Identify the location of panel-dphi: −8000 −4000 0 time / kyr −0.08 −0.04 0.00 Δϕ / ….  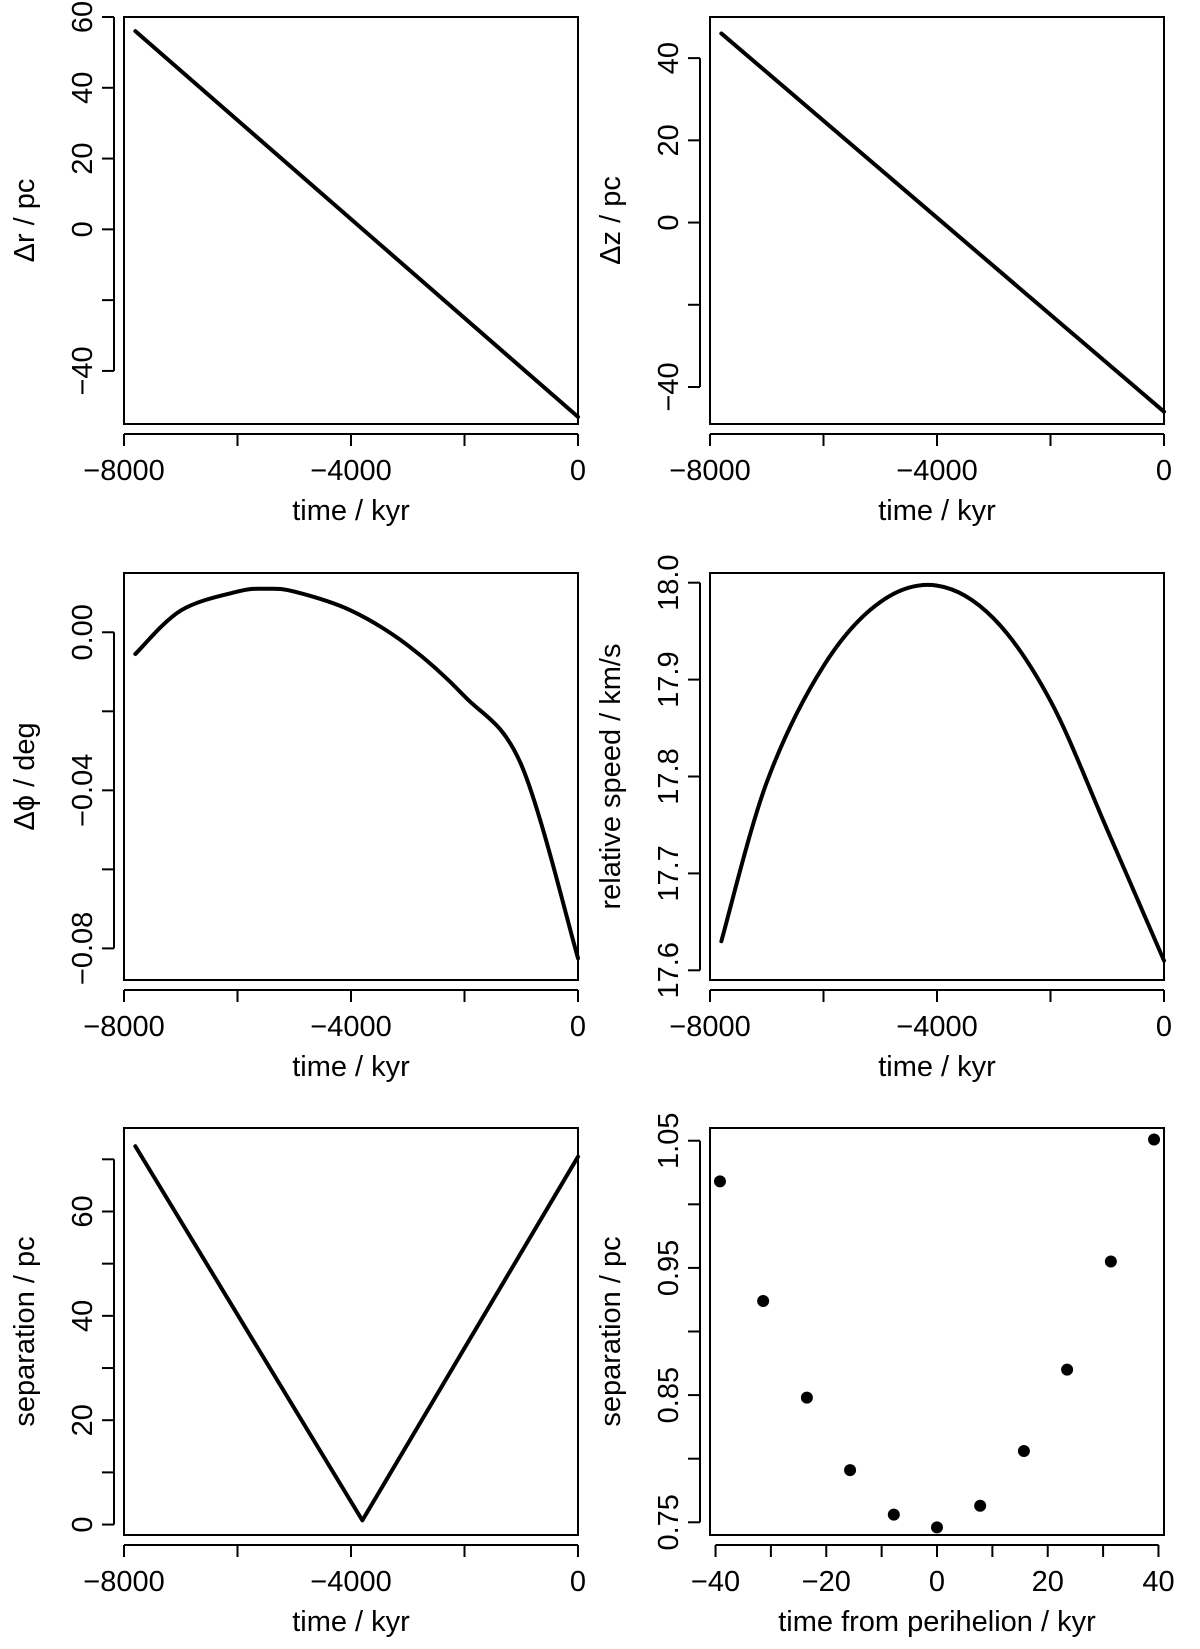
(297, 827).